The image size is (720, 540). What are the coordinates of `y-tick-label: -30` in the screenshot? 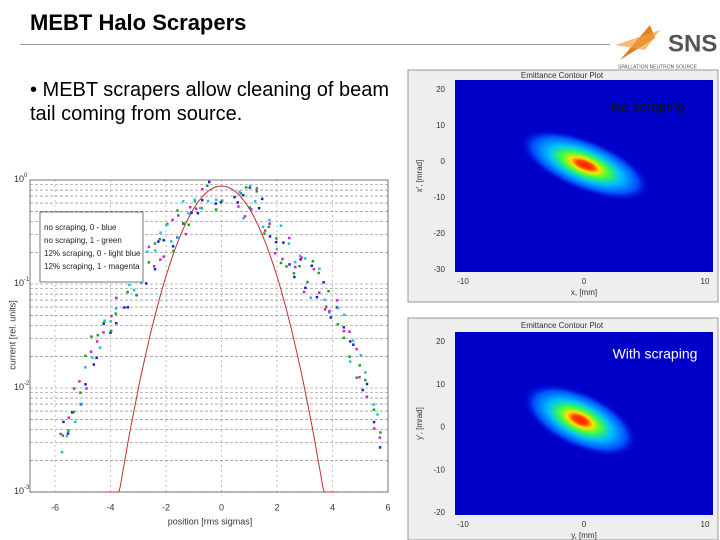 It's located at (439, 269).